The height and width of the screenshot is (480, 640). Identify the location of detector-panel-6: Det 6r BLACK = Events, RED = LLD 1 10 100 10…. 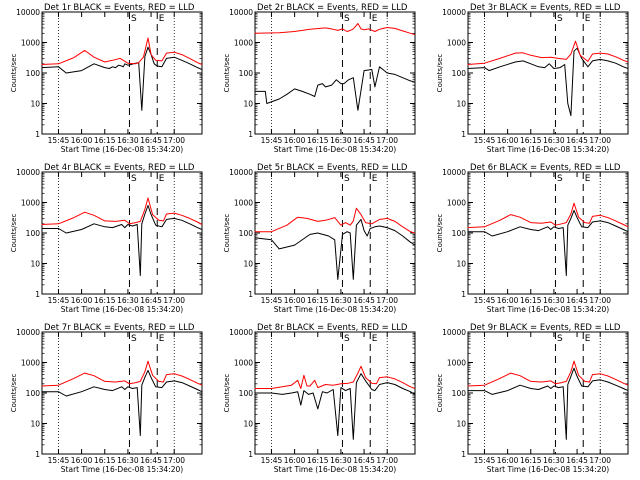
(532, 238).